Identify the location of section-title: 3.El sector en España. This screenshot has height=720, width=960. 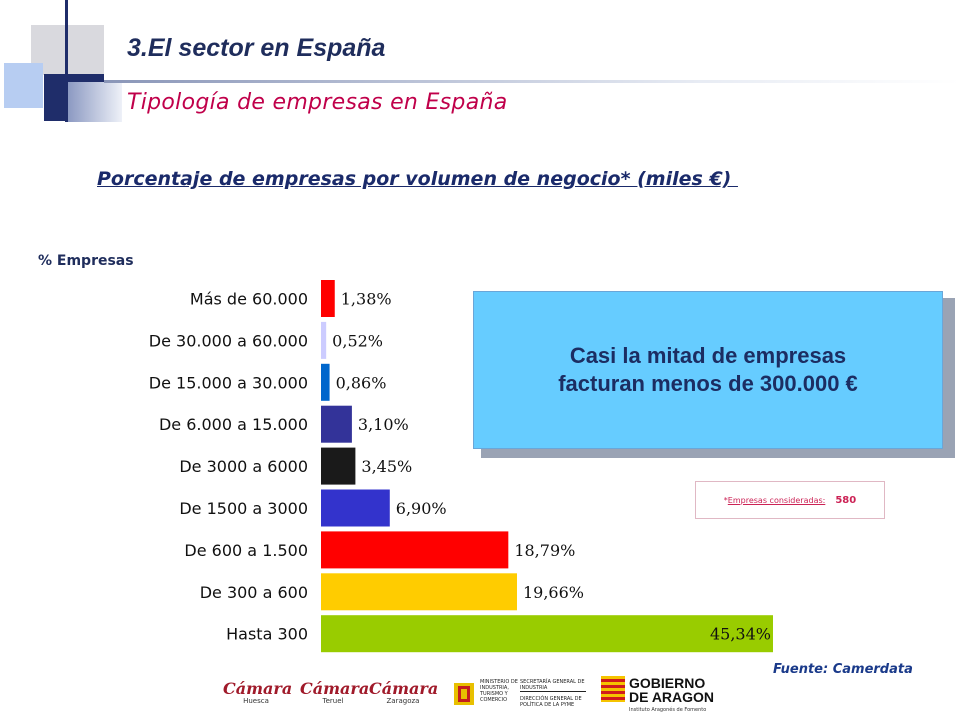
(256, 48).